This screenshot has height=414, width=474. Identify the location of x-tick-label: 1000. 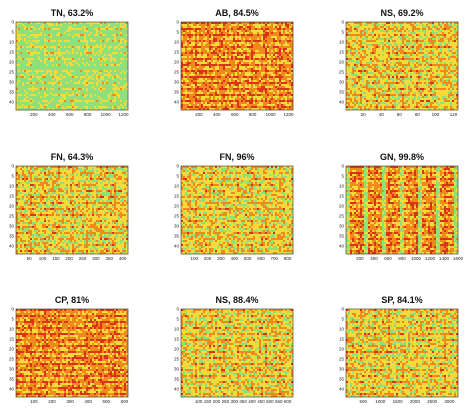
(106, 114).